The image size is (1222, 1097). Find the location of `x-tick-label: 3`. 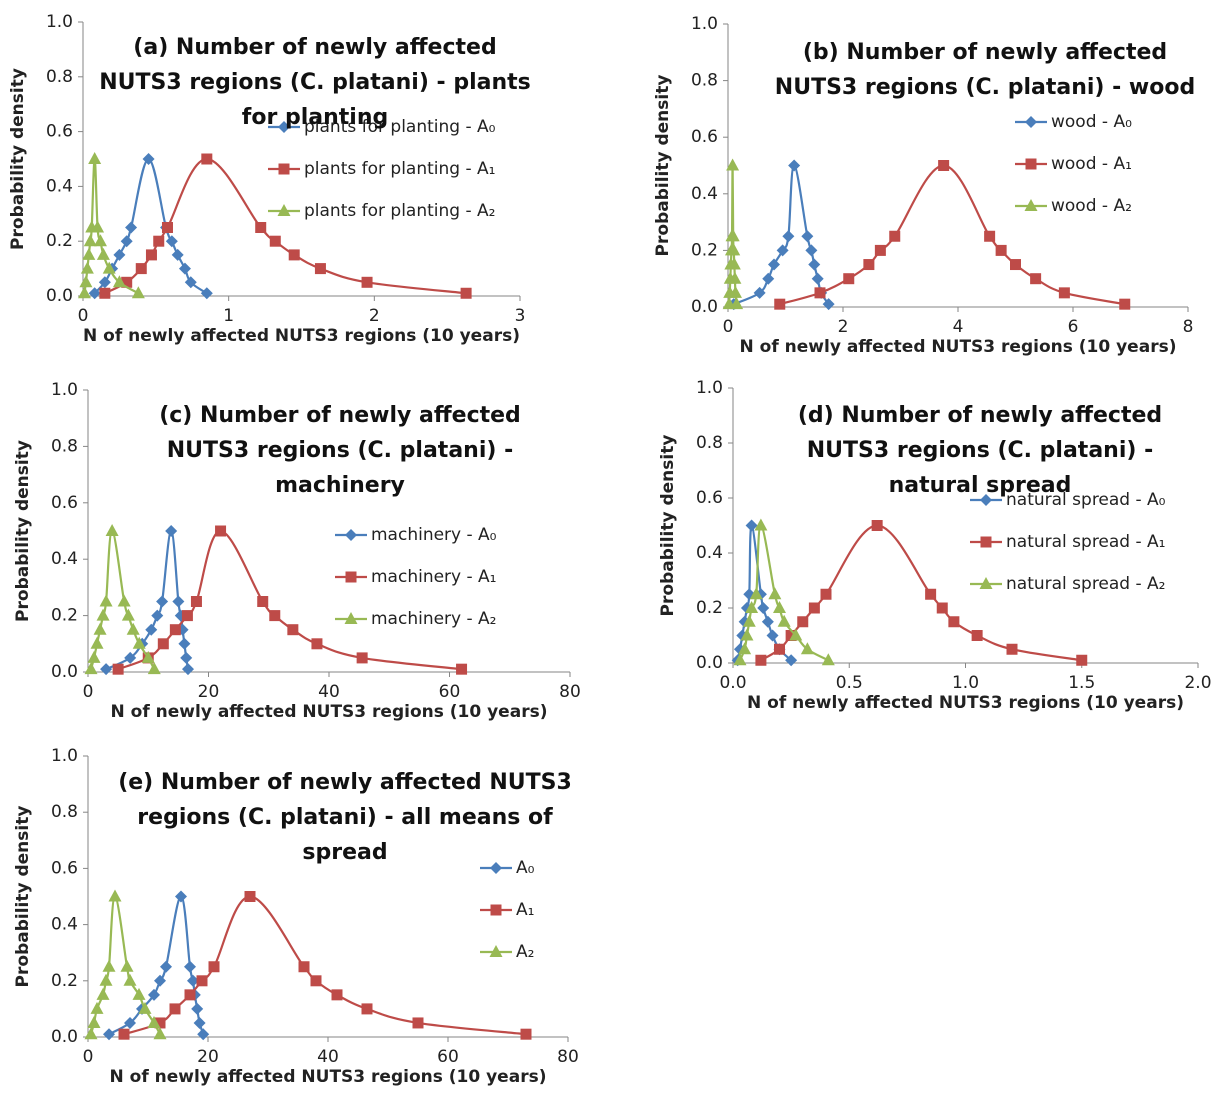

x-tick-label: 3 is located at coordinates (520, 316).